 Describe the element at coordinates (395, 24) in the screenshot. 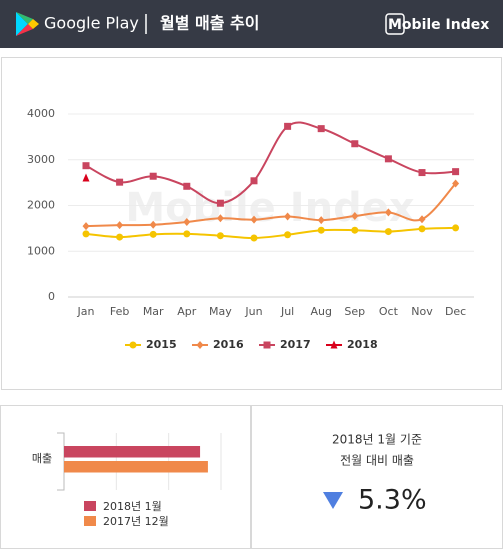

I see `logo-box` at that location.